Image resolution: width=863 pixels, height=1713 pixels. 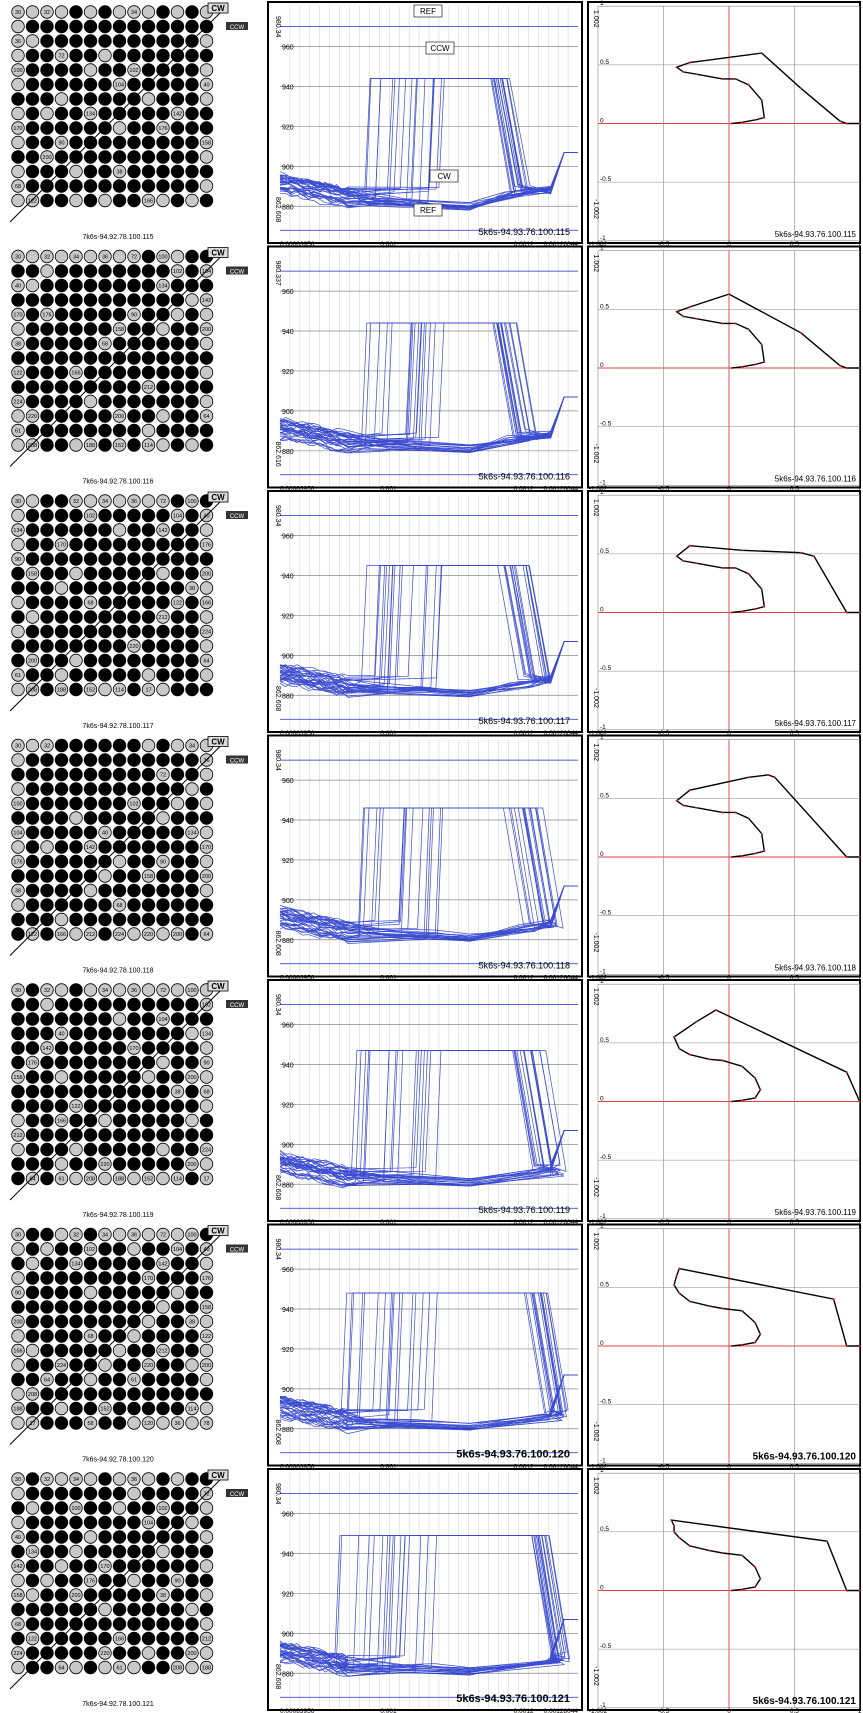 What do you see at coordinates (17, 71) in the screenshot?
I see `die-number: 100` at bounding box center [17, 71].